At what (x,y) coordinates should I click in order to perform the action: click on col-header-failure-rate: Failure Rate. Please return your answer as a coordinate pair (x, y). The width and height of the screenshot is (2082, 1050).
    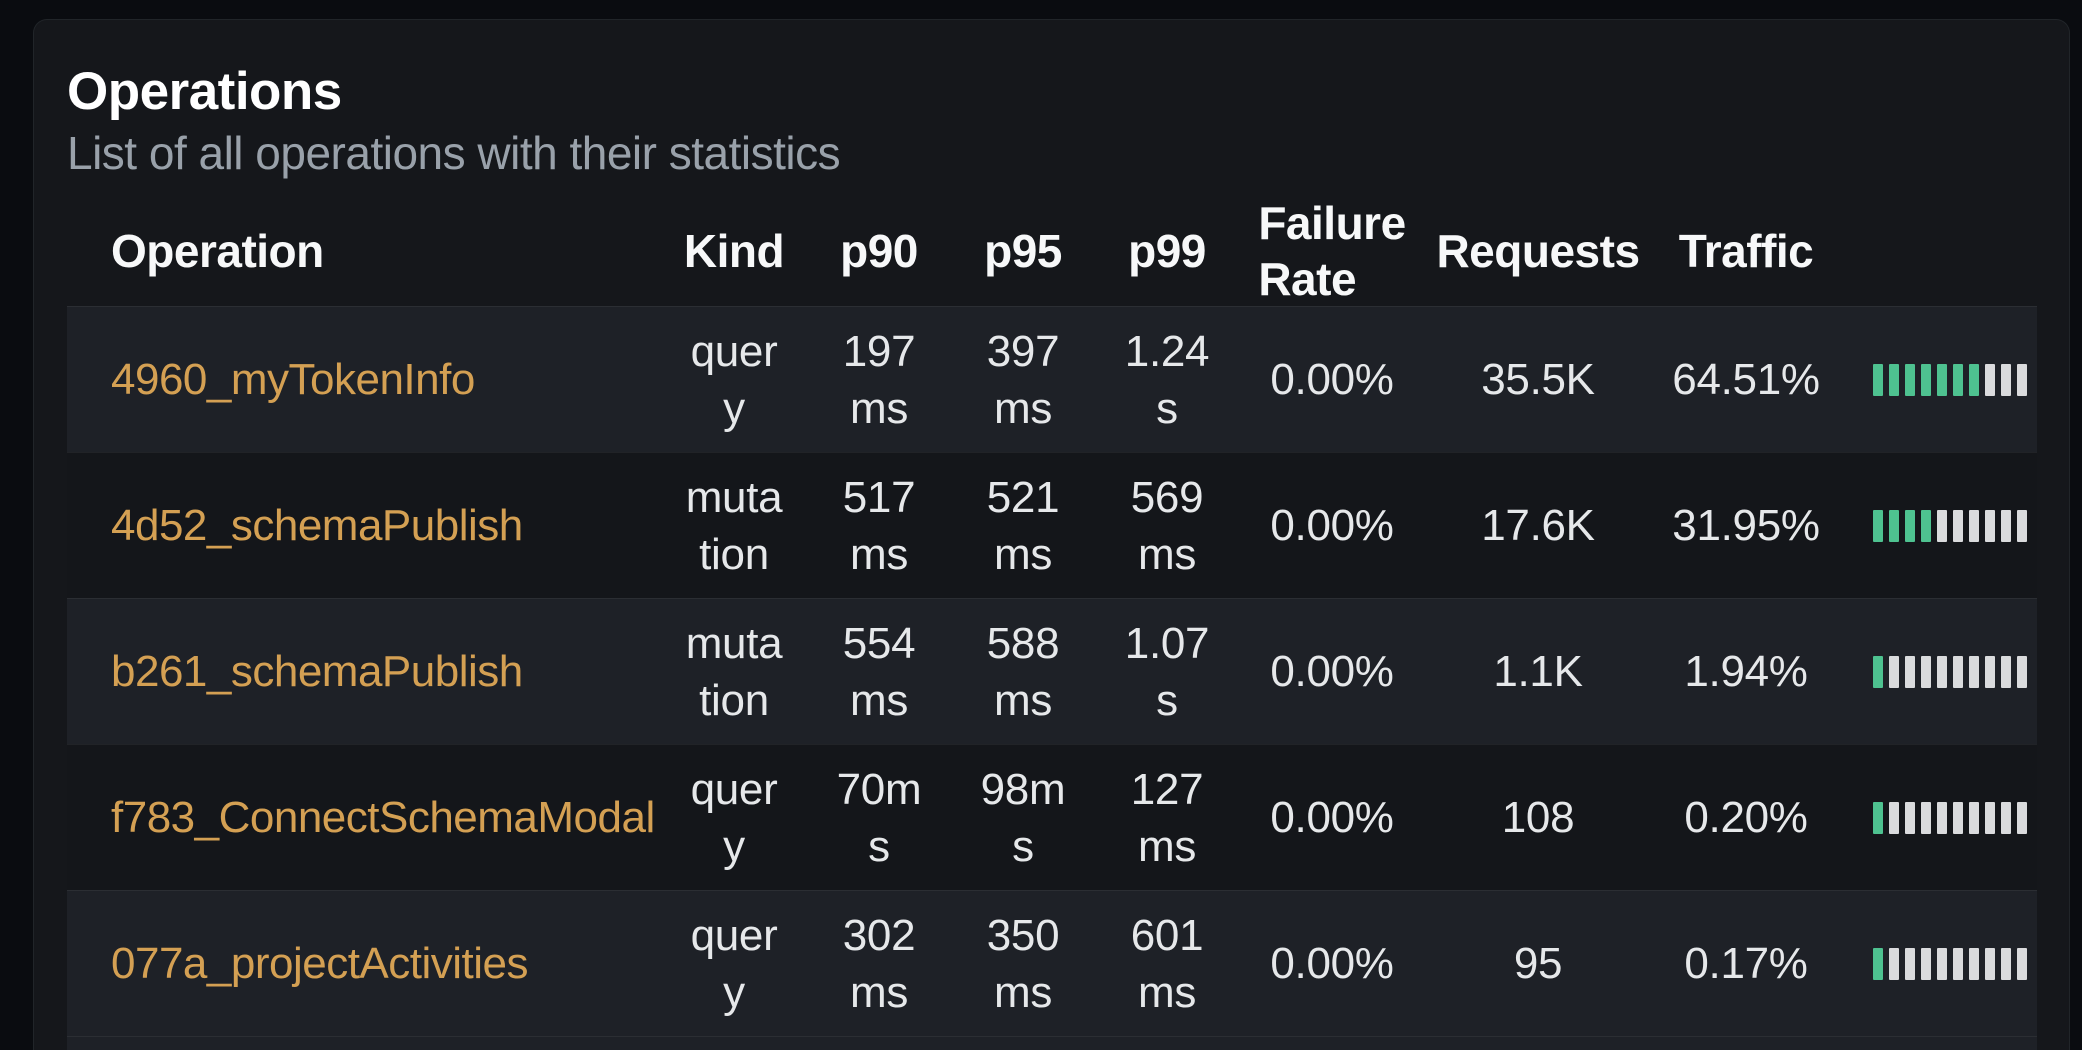
    Looking at the image, I should click on (1332, 251).